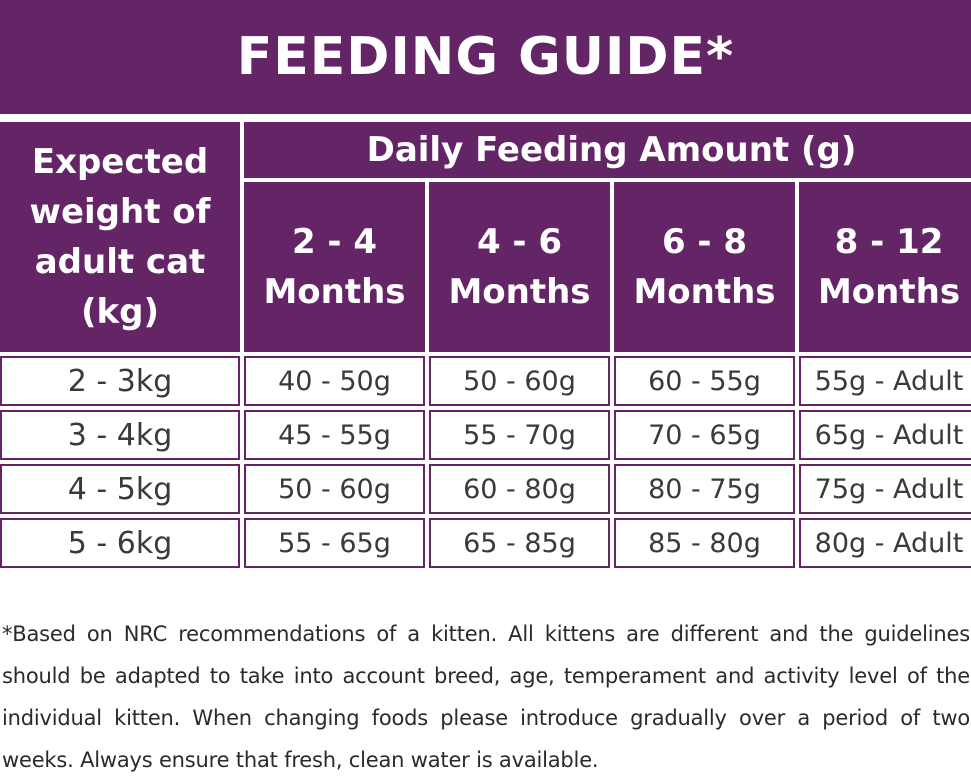  Describe the element at coordinates (885, 381) in the screenshot. I see `amount-cell: 55g - Adult` at that location.